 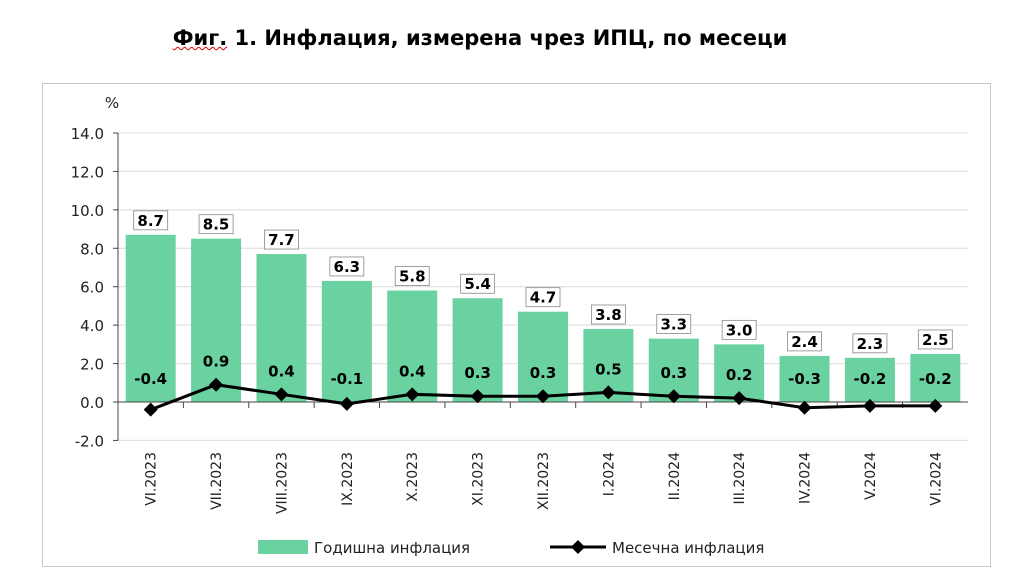 I want to click on bar-data-label: 3.8, so click(x=608, y=315).